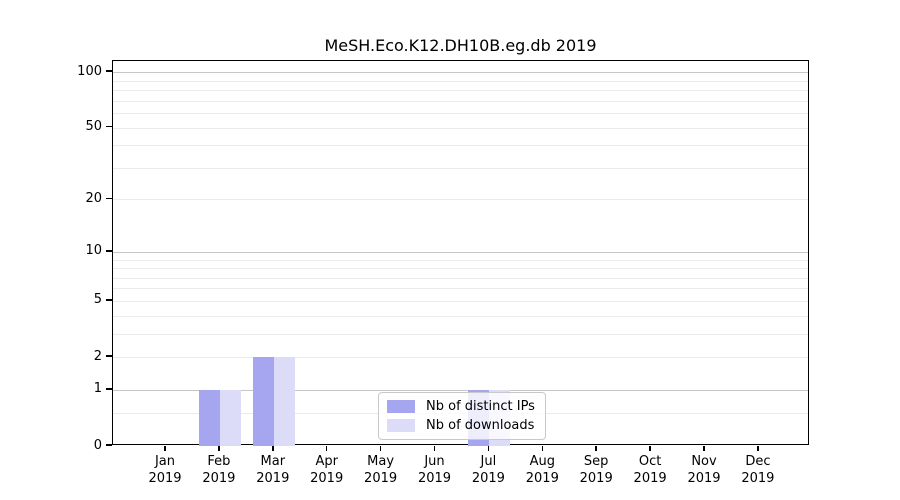 The width and height of the screenshot is (900, 500). Describe the element at coordinates (165, 470) in the screenshot. I see `x-tick-label: Jan 2019` at that location.